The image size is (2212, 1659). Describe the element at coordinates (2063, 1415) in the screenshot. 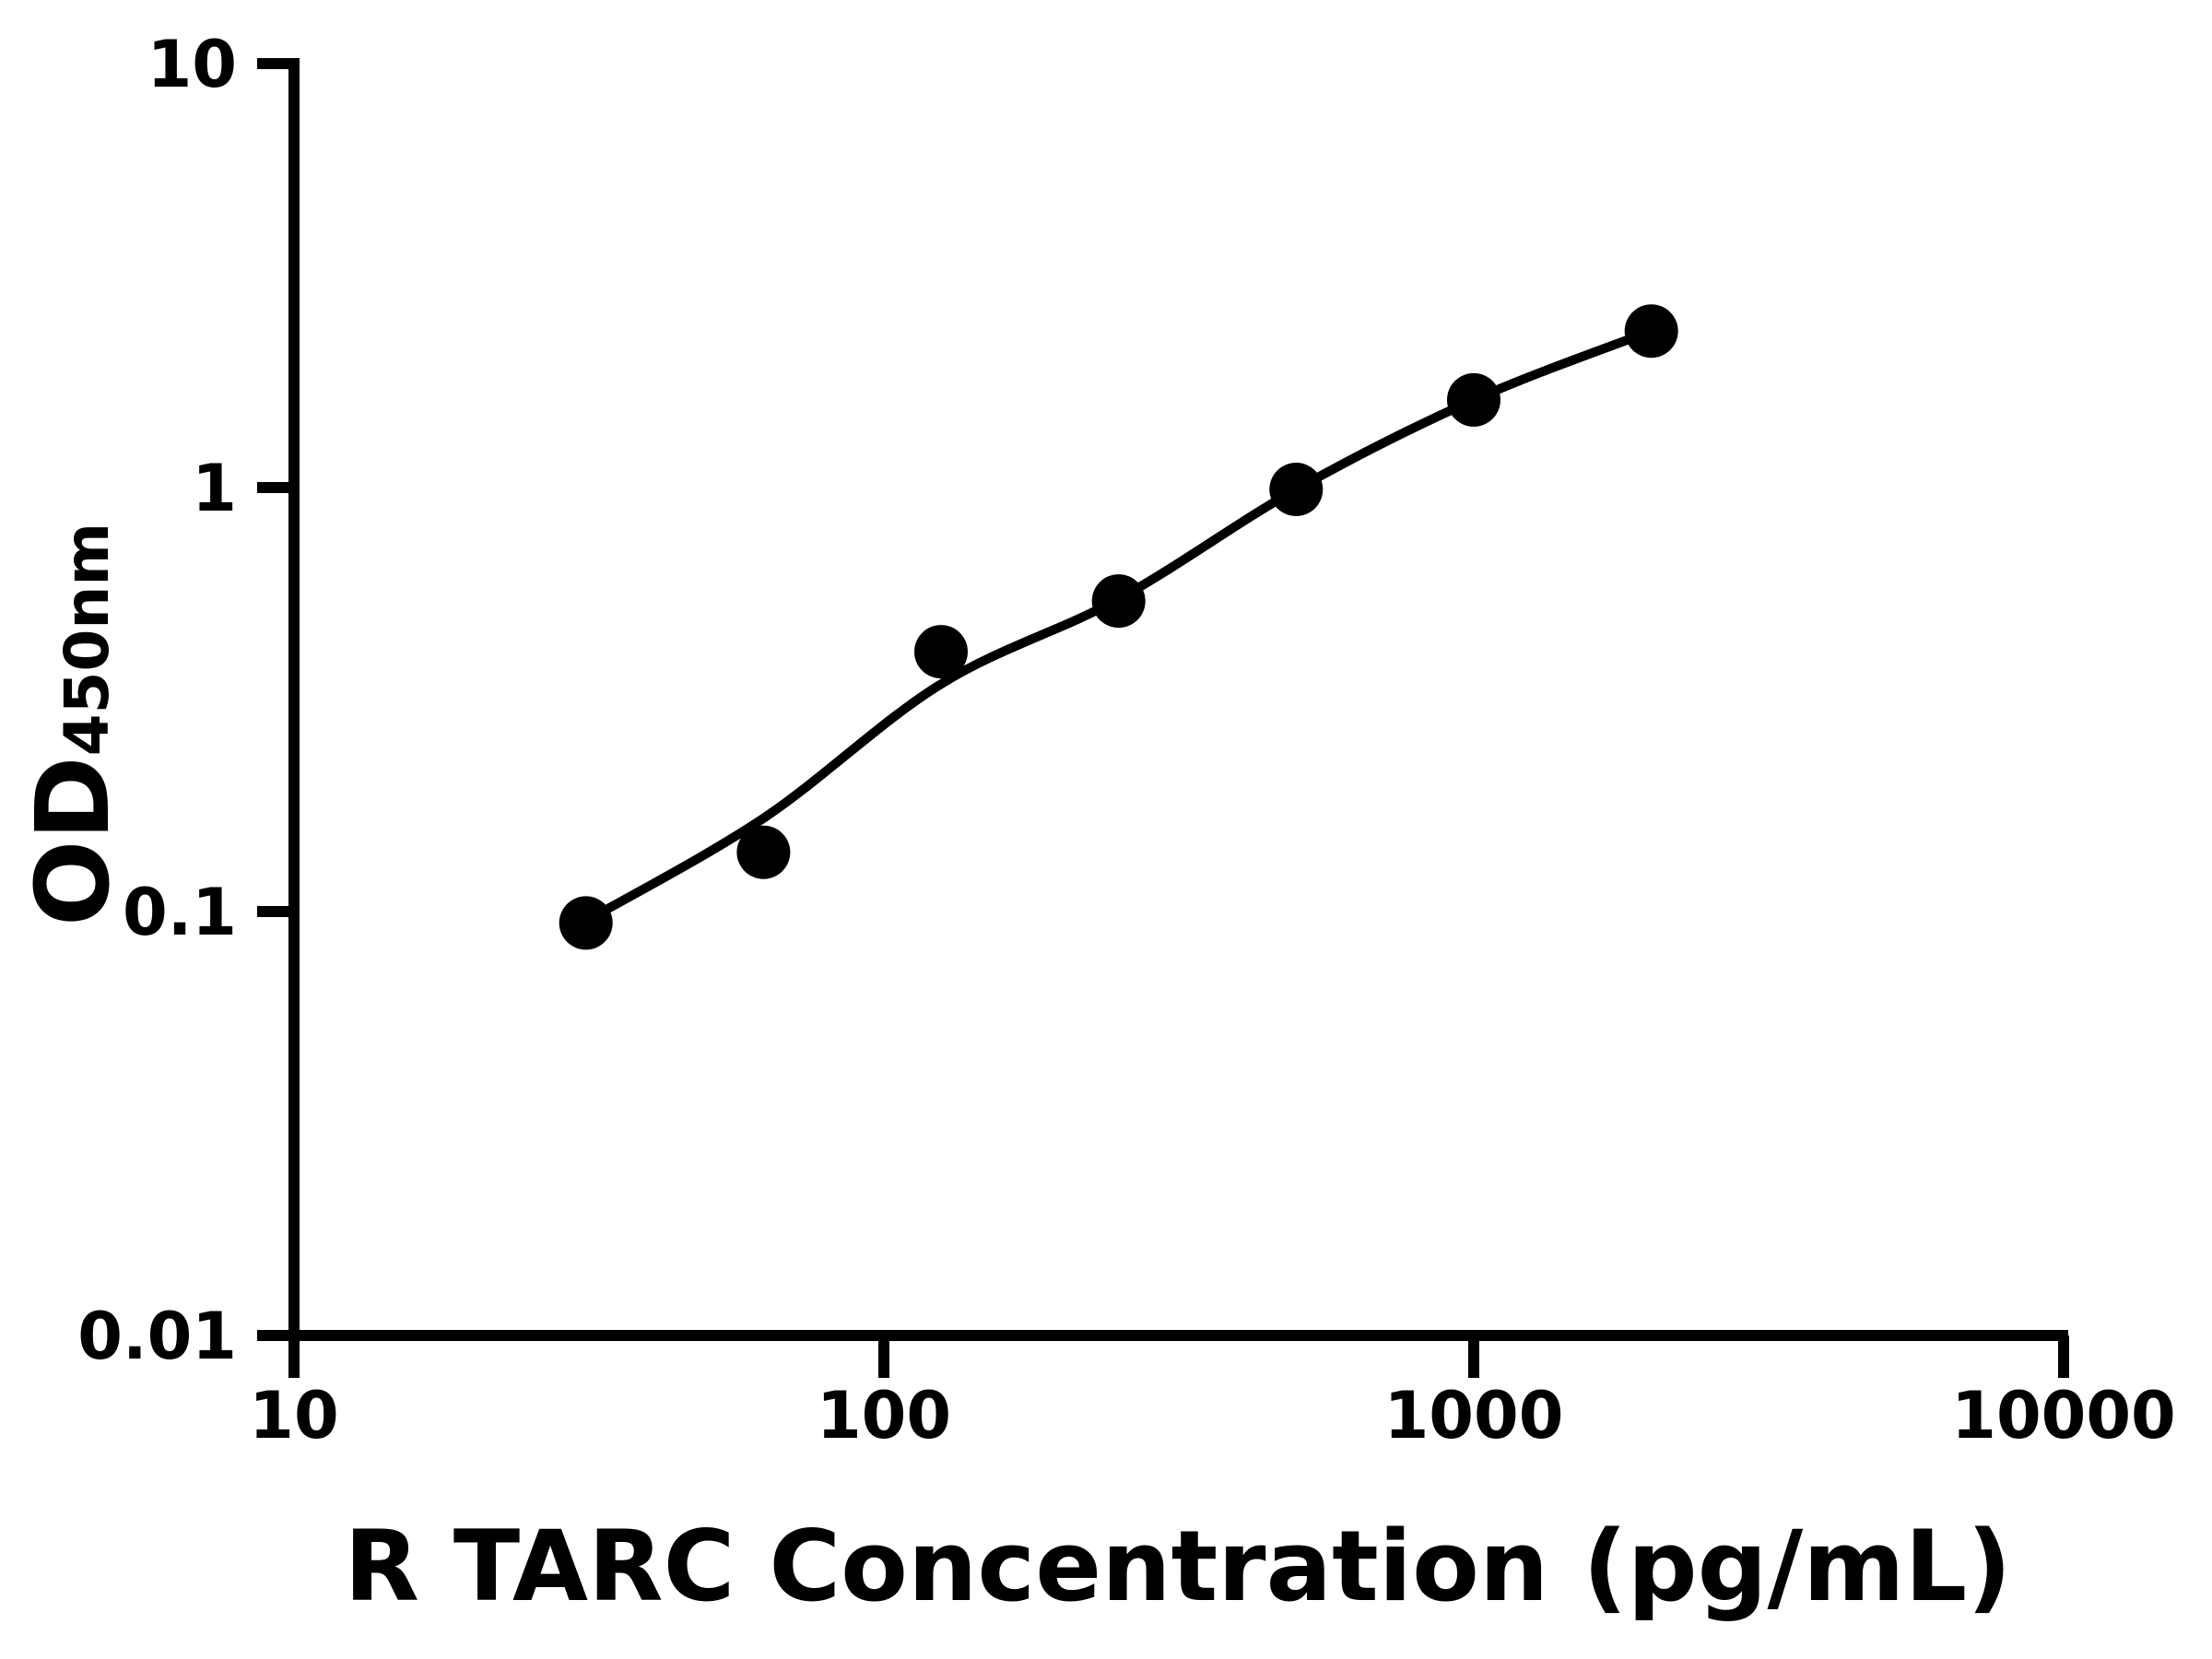

I see `x-tick-label: 10000` at that location.